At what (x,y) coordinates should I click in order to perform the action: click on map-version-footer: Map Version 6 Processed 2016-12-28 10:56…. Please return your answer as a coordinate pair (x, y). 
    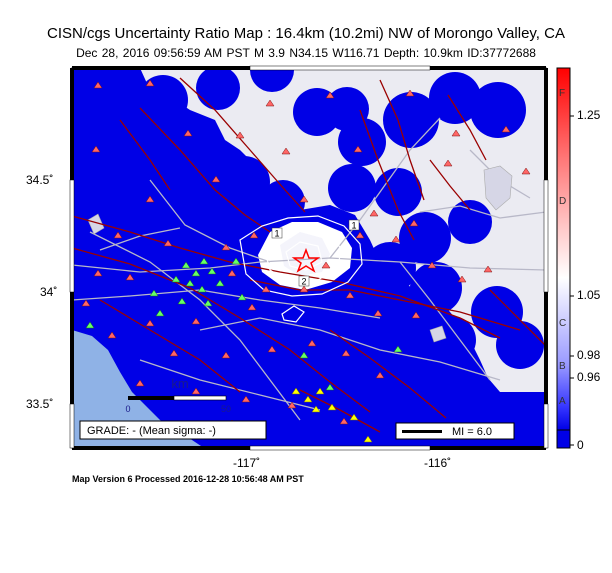
    Looking at the image, I should click on (188, 479).